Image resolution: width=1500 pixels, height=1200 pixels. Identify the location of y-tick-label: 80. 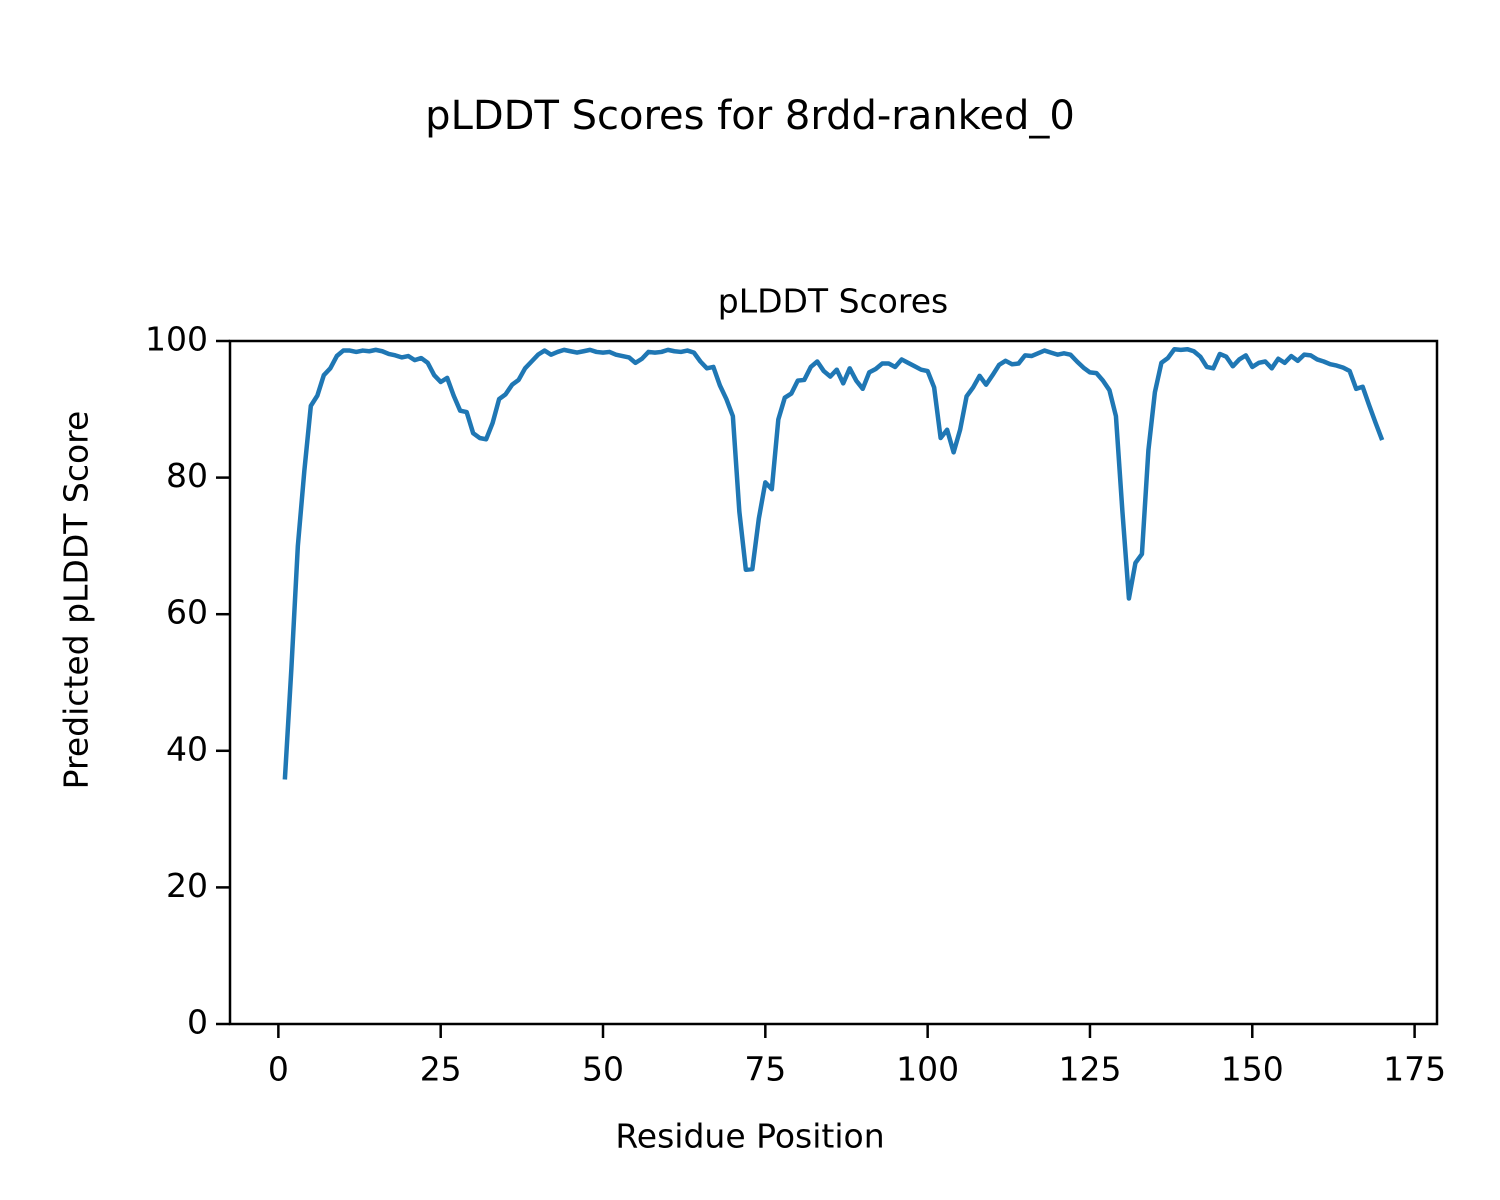
(187, 475).